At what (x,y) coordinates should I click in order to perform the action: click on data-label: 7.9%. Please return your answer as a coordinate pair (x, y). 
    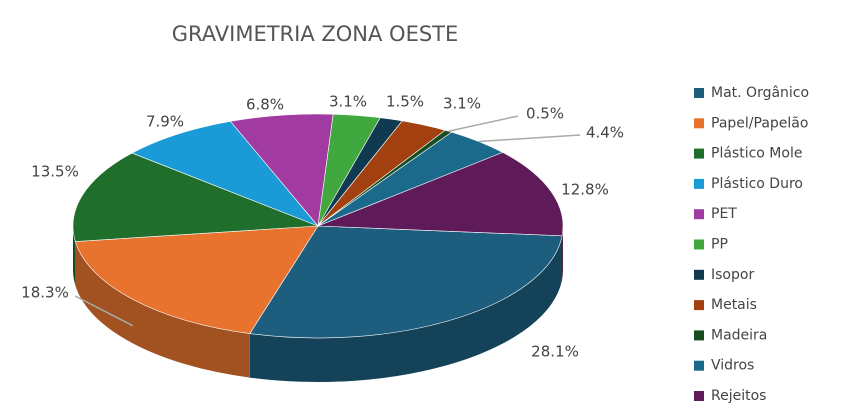
    Looking at the image, I should click on (165, 122).